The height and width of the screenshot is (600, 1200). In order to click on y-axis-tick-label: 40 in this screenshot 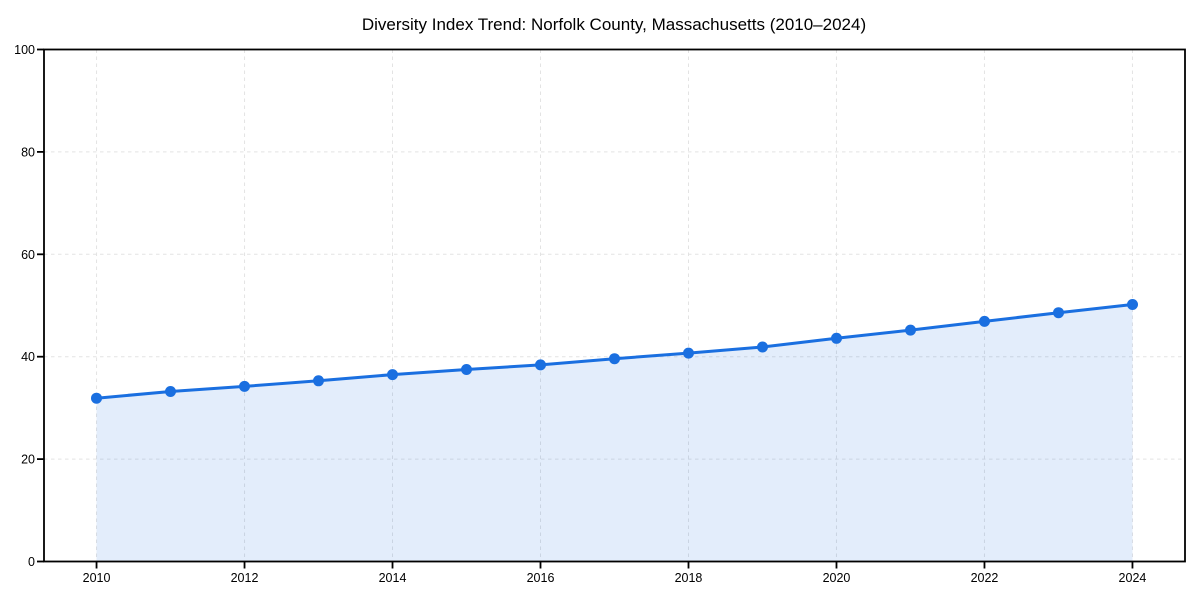, I will do `click(28, 357)`.